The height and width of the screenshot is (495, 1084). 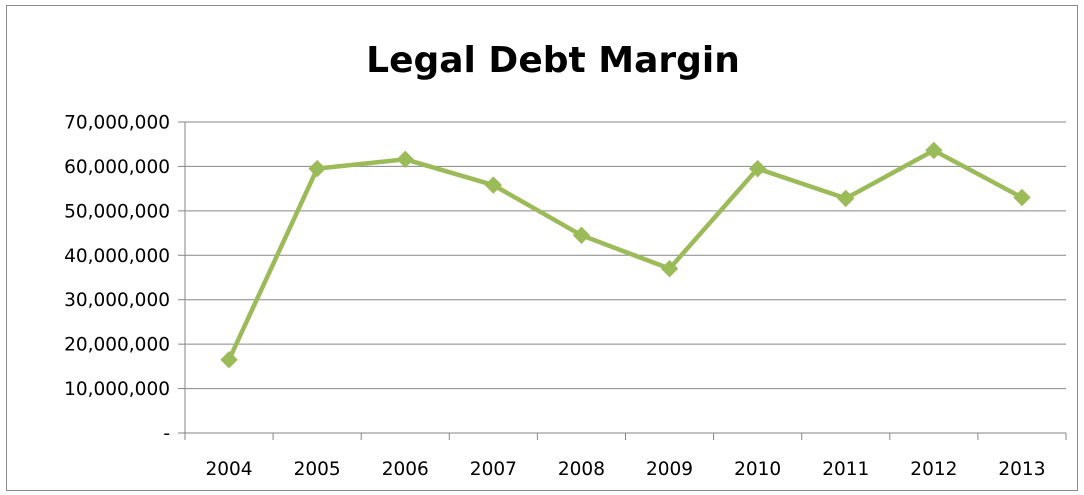 I want to click on y-tick-label: 10,000,000, so click(x=117, y=389).